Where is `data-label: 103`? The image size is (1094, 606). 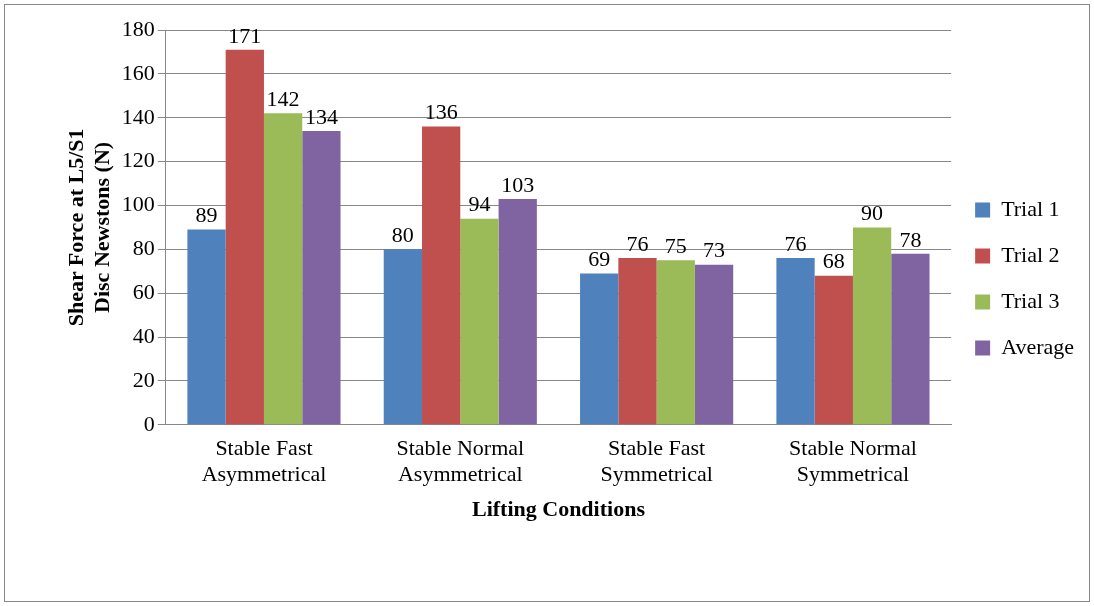 data-label: 103 is located at coordinates (518, 184).